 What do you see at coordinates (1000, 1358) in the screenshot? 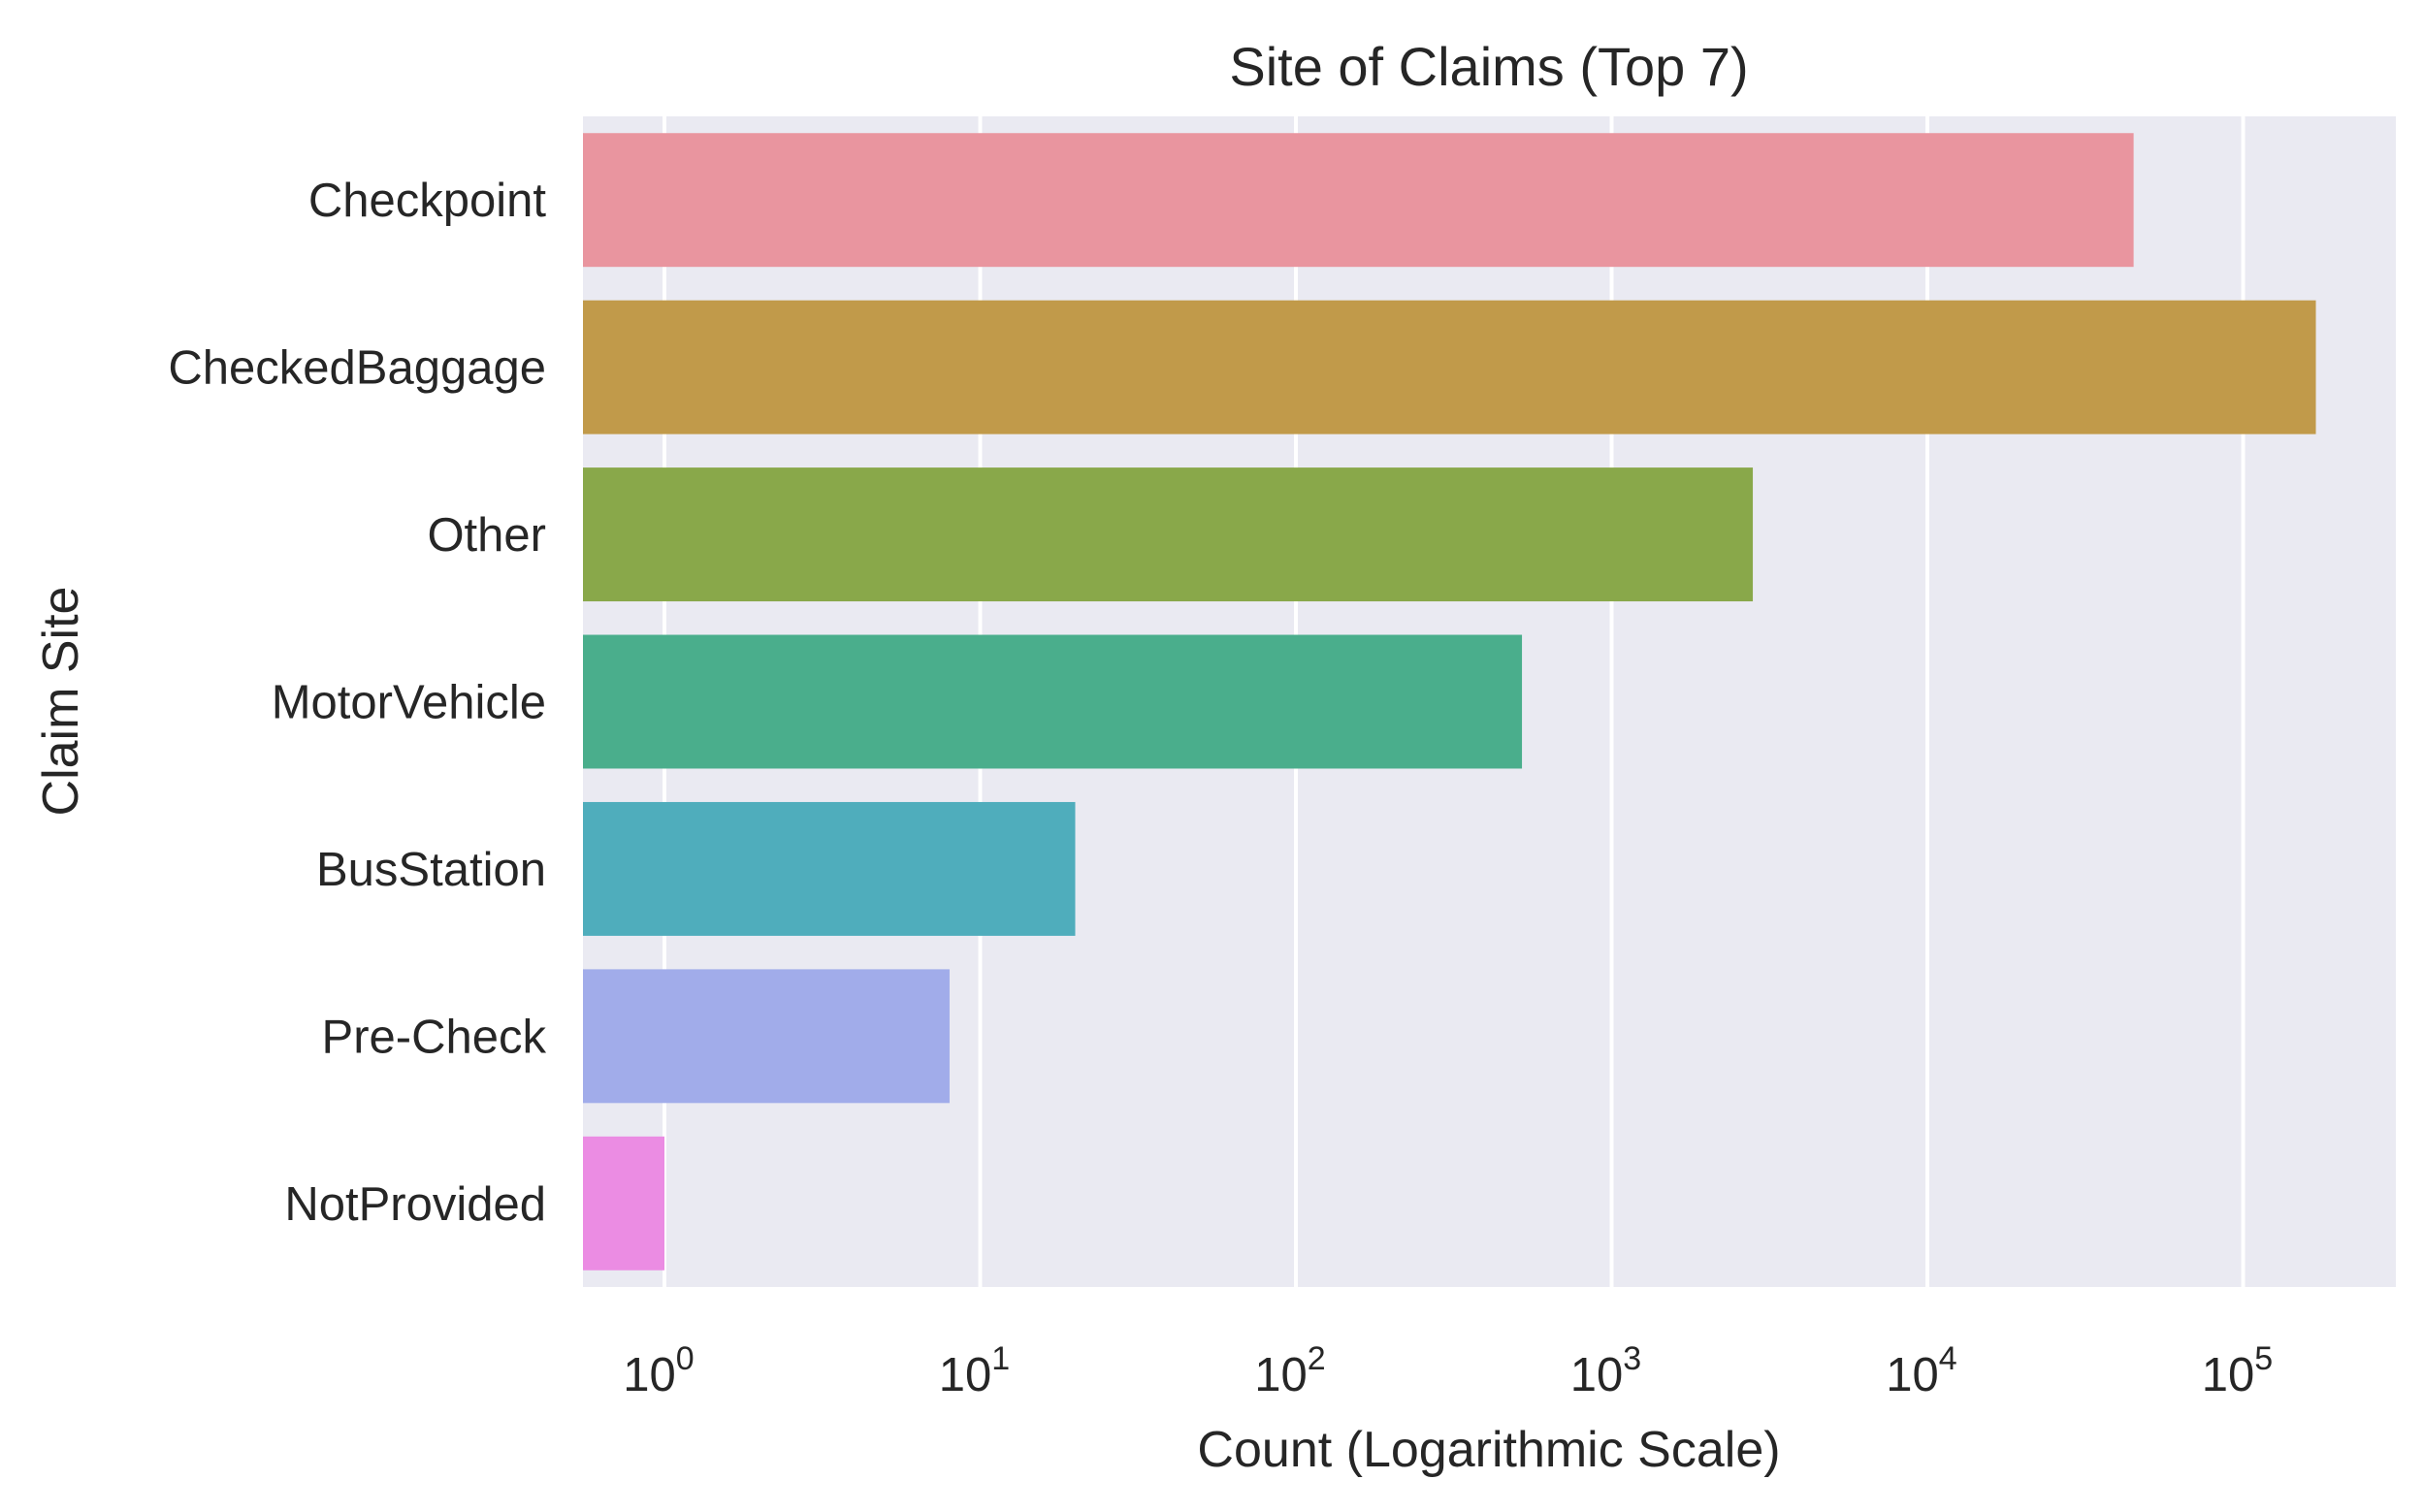
I see `x-tick-exponent: 1` at bounding box center [1000, 1358].